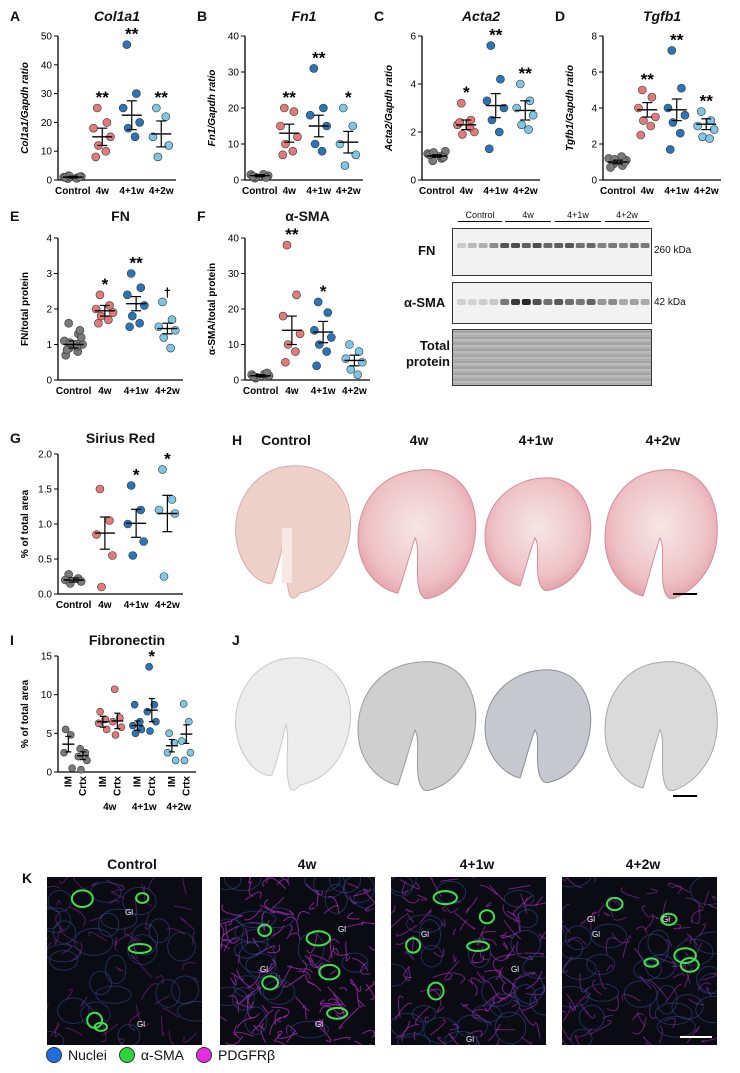 This screenshot has height=1073, width=740. What do you see at coordinates (152, 786) in the screenshot?
I see `x-tick-label: Crtx` at bounding box center [152, 786].